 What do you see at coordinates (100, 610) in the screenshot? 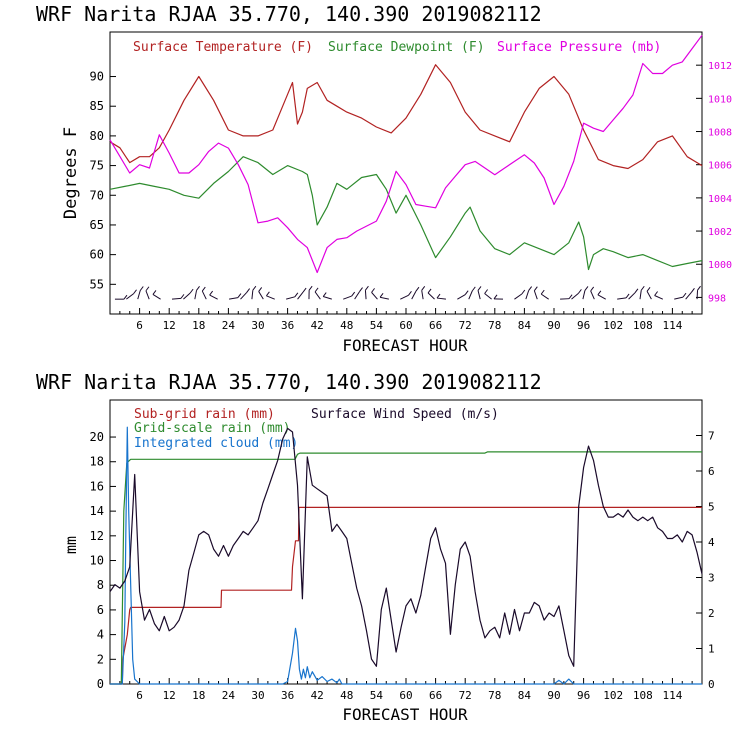
I see `panel-2-y-tick-label: 6` at bounding box center [100, 610].